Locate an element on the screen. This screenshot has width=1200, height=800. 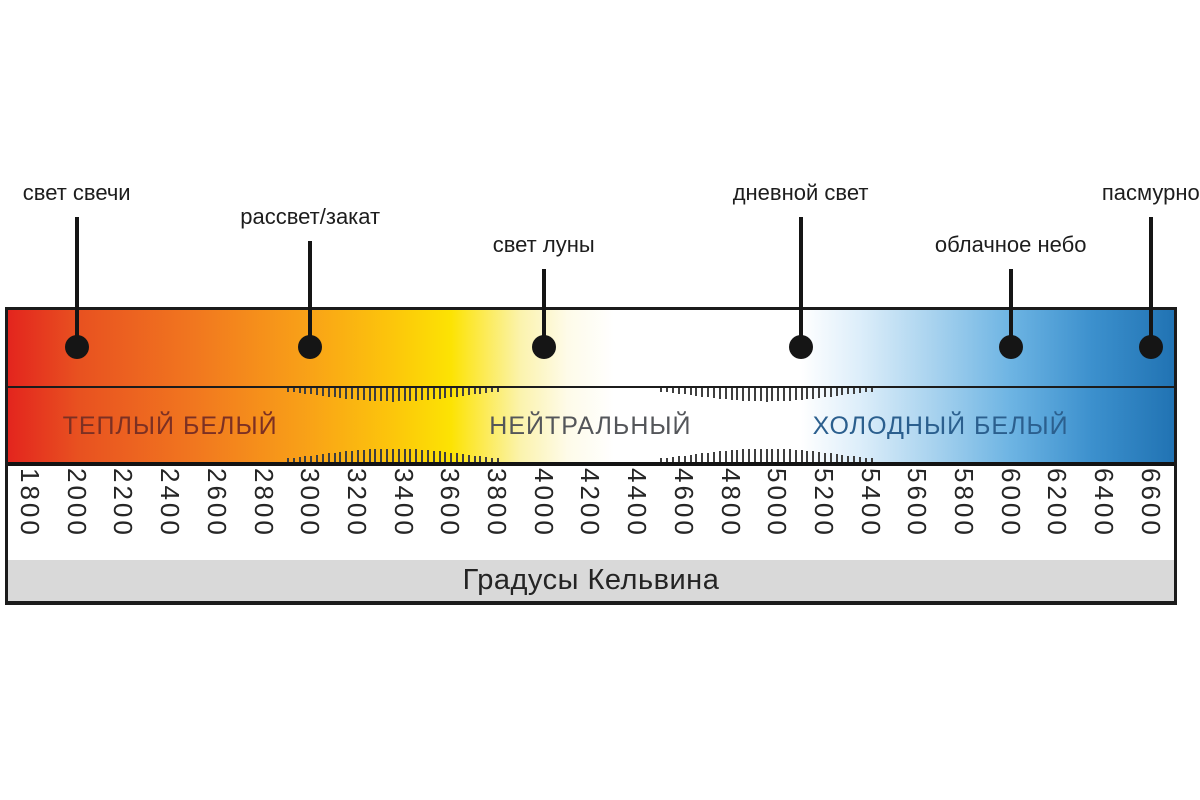
axis-tick-label: 2600 is located at coordinates (216, 503).